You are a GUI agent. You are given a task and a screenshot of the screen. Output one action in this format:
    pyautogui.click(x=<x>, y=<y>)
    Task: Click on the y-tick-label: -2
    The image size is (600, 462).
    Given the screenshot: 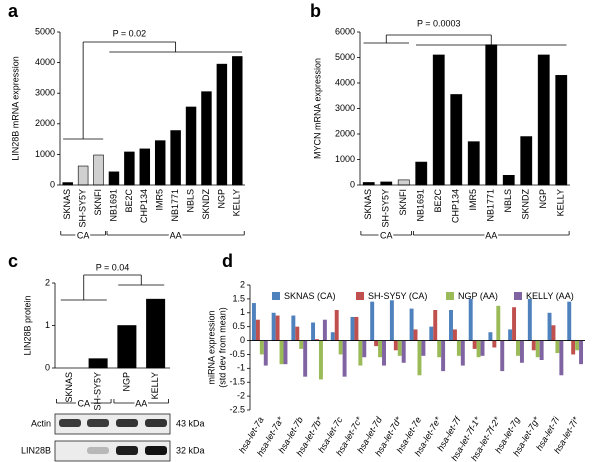 What is the action you would take?
    pyautogui.click(x=241, y=395)
    